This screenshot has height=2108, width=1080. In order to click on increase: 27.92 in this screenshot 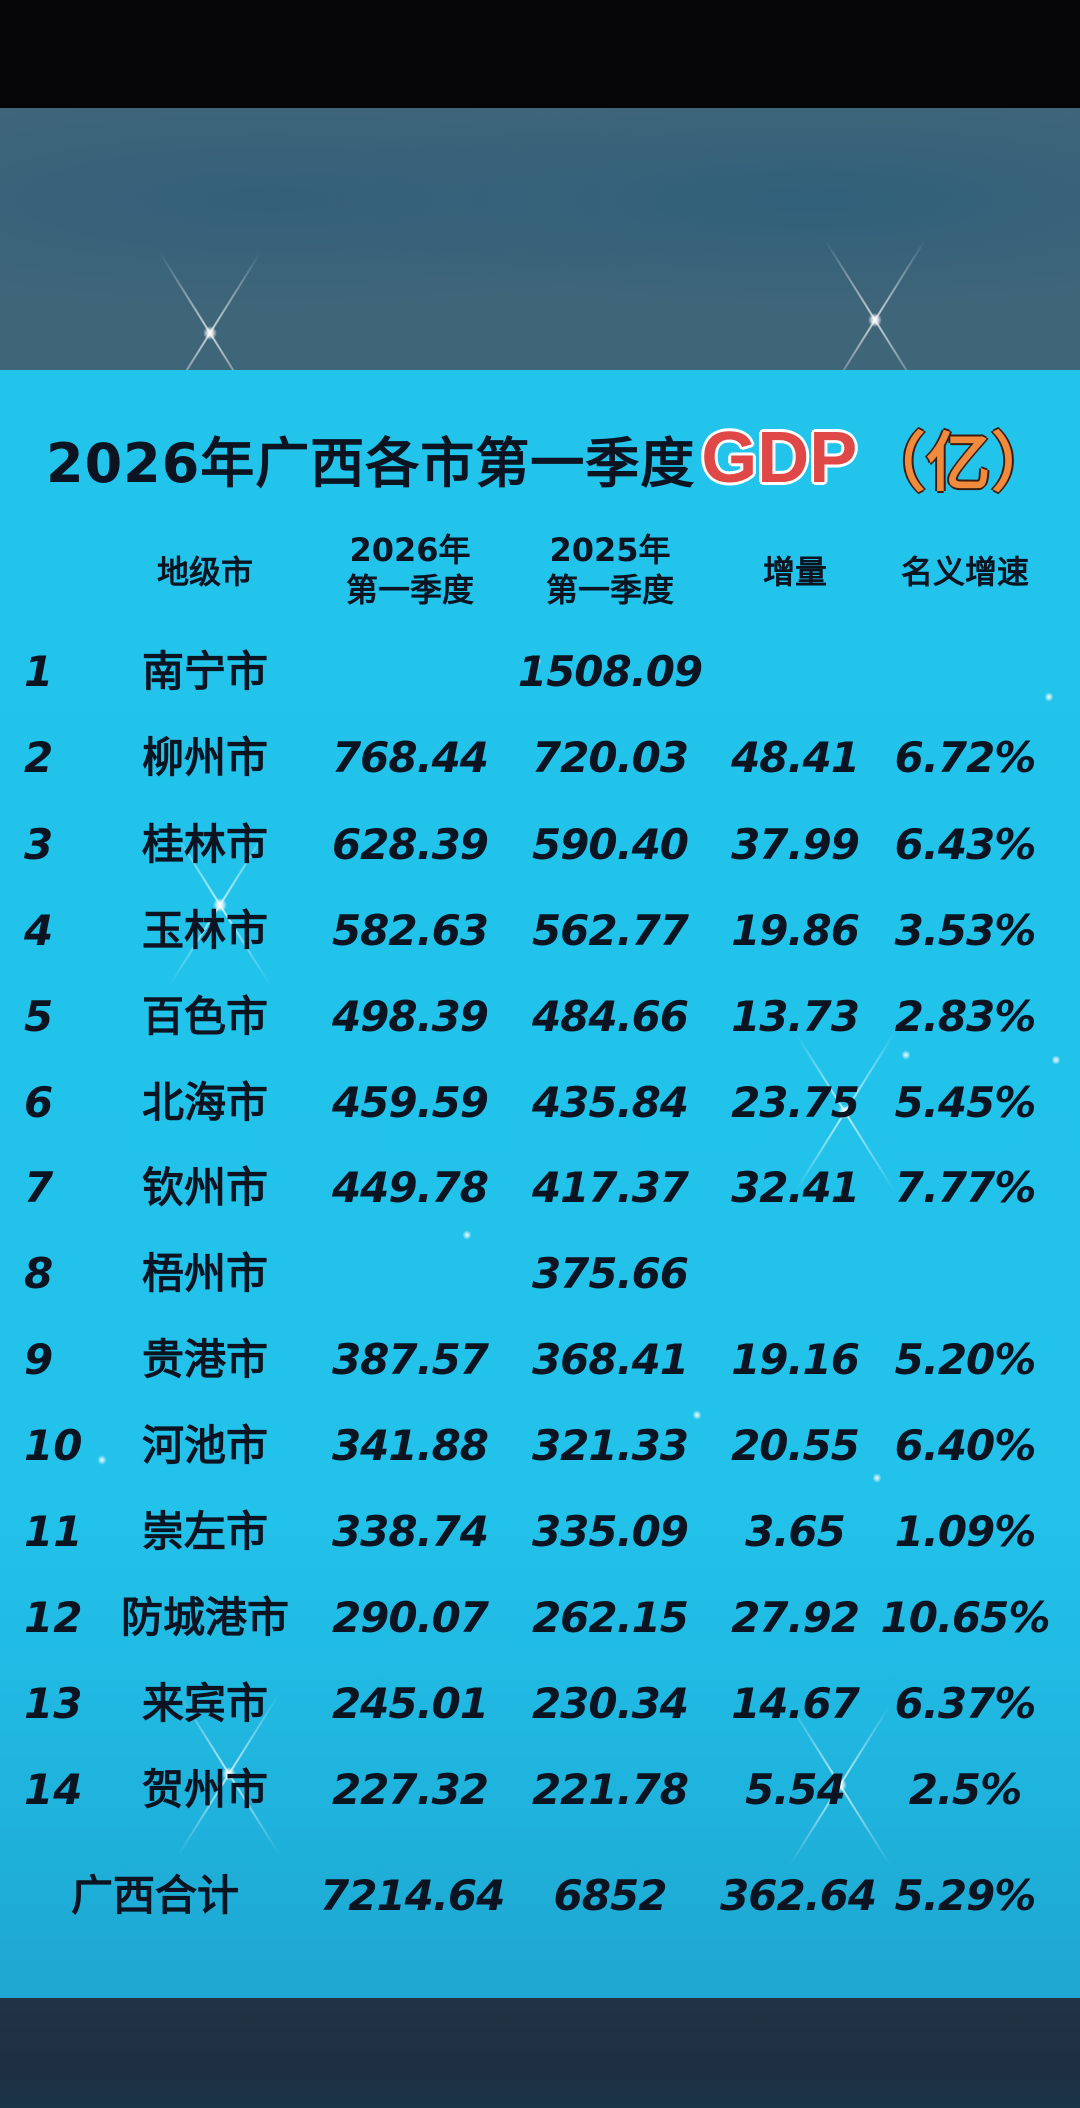, I will do `click(795, 1617)`.